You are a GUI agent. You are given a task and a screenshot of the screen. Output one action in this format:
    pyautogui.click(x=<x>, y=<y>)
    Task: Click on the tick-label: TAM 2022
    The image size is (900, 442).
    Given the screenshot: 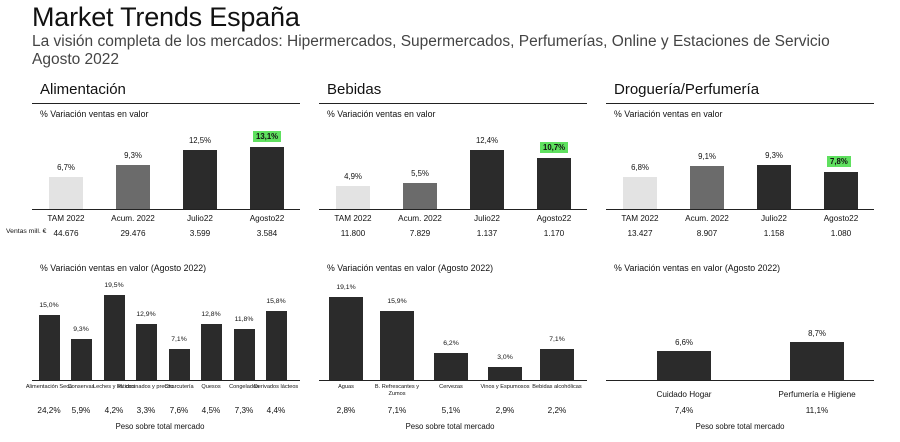 What is the action you would take?
    pyautogui.click(x=353, y=218)
    